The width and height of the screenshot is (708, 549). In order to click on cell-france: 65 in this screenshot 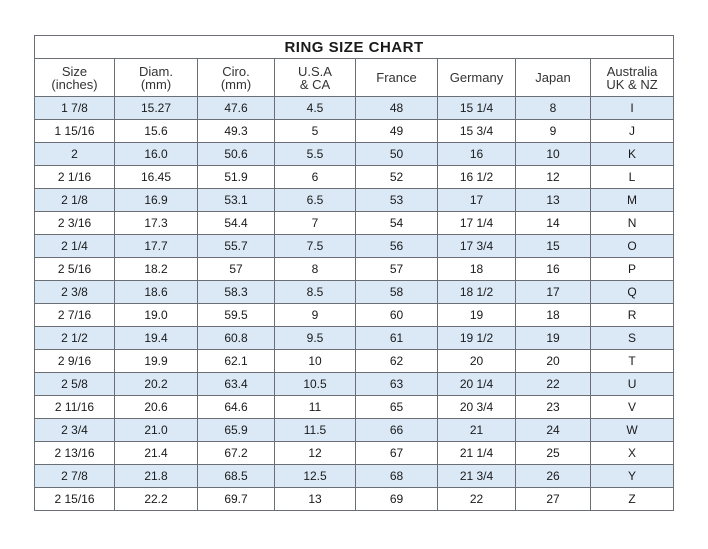, I will do `click(396, 407)`.